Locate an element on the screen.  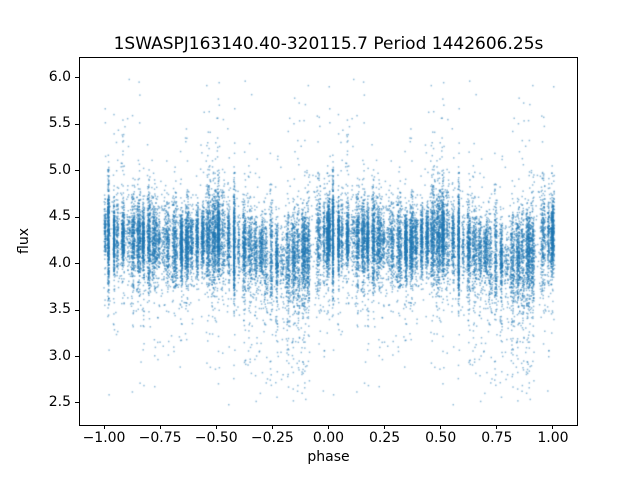
x-tick-label: −0.75 is located at coordinates (160, 438).